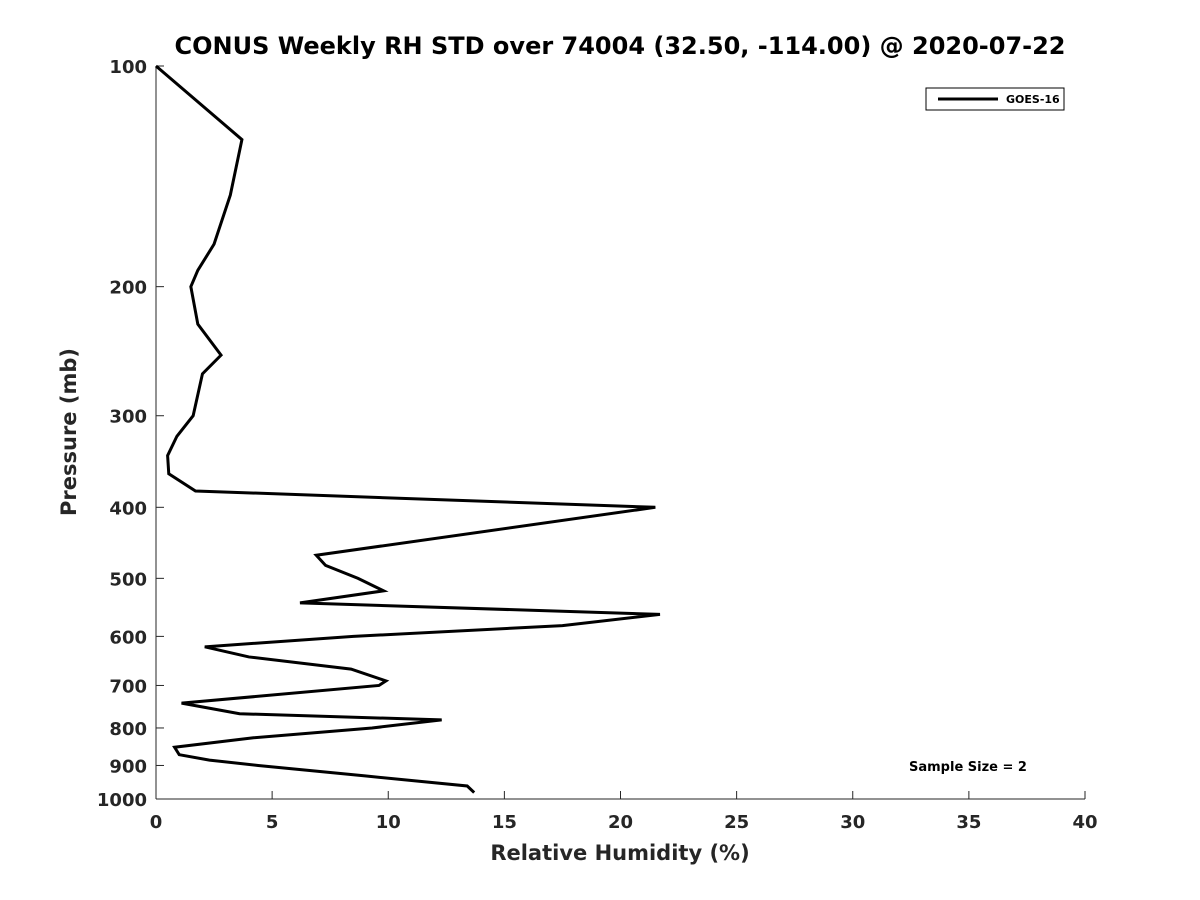 The height and width of the screenshot is (900, 1200). What do you see at coordinates (128, 686) in the screenshot?
I see `y-tick-label: 700` at bounding box center [128, 686].